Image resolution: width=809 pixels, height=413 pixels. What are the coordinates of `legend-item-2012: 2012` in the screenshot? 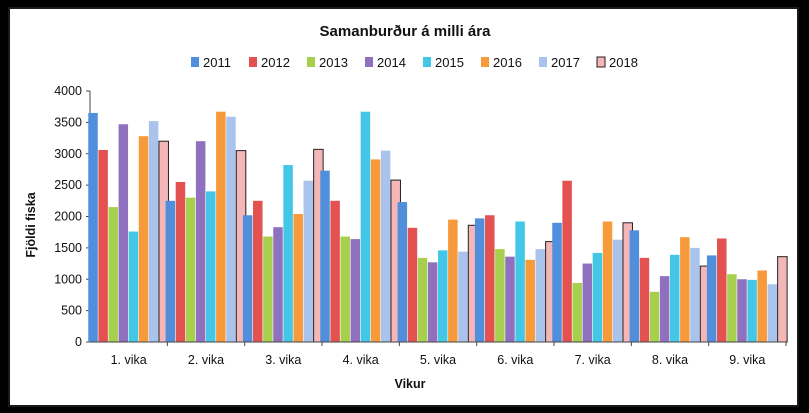 It's located at (269, 62).